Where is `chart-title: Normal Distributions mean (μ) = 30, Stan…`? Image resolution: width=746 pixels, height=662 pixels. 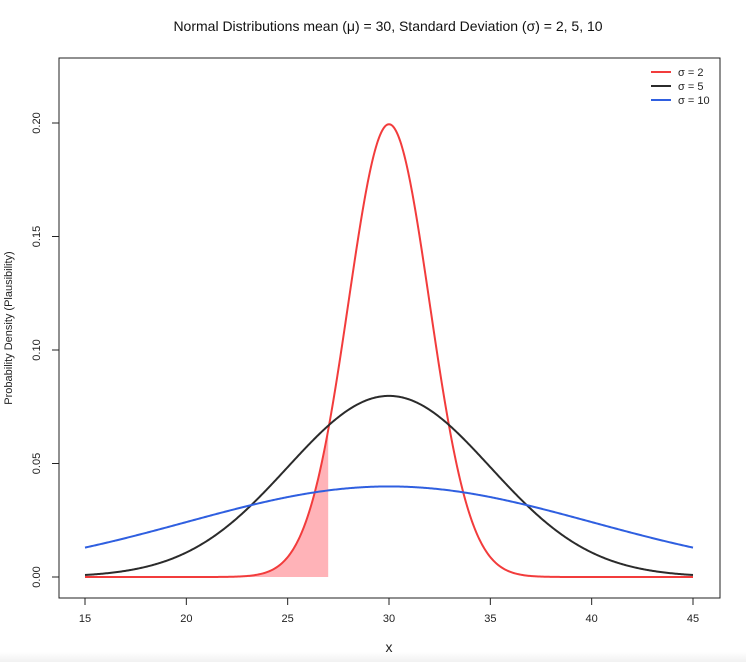 chart-title: Normal Distributions mean (μ) = 30, Stan… is located at coordinates (387, 26).